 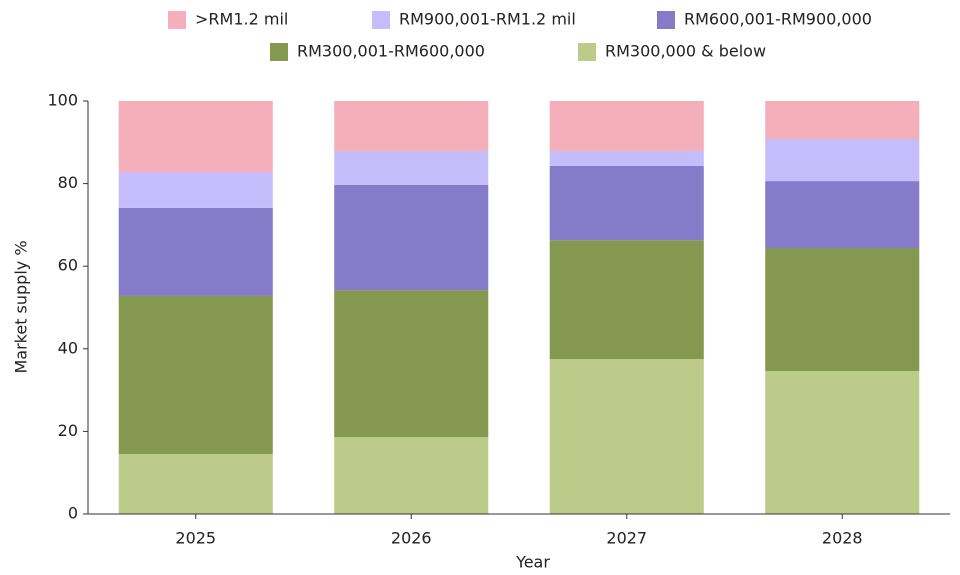 What do you see at coordinates (62, 100) in the screenshot?
I see `y-tick-label: 100` at bounding box center [62, 100].